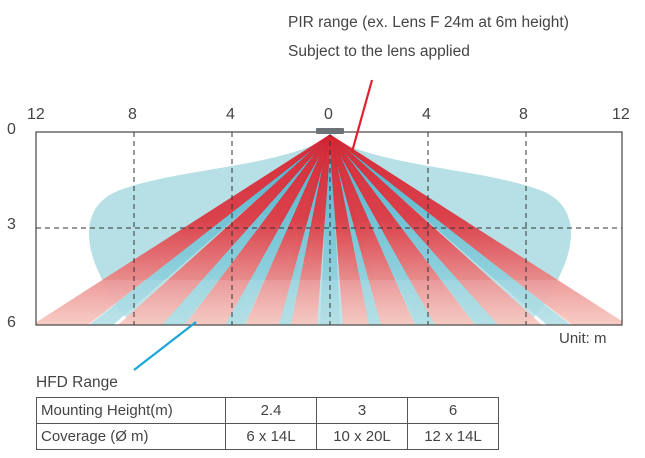 The height and width of the screenshot is (458, 645). I want to click on x-tick-left-8: 8, so click(132, 114).